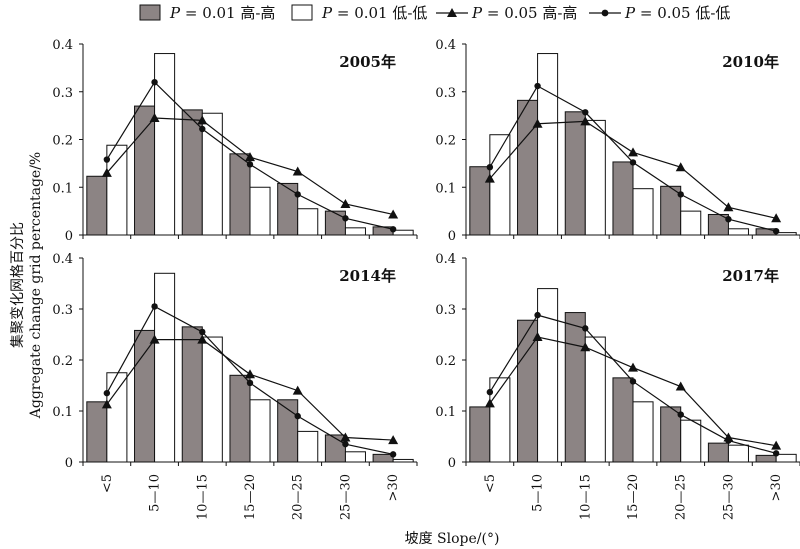 This screenshot has width=800, height=549. I want to click on legend-label: P = 0.05 高-高, so click(524, 13).